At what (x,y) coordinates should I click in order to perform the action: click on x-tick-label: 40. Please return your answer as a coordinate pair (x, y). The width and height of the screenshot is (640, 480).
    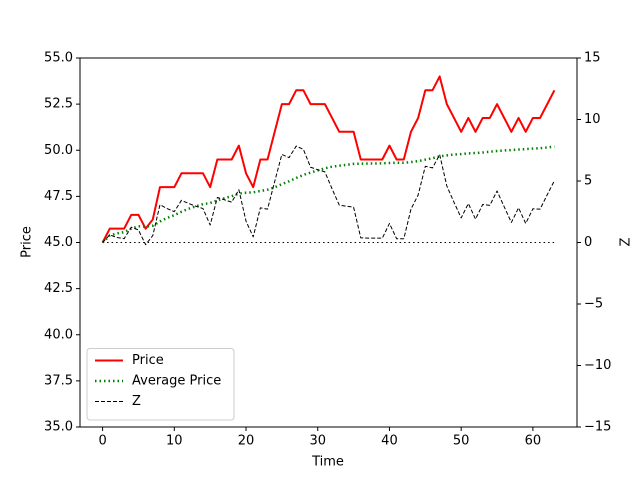
    Looking at the image, I should click on (389, 441).